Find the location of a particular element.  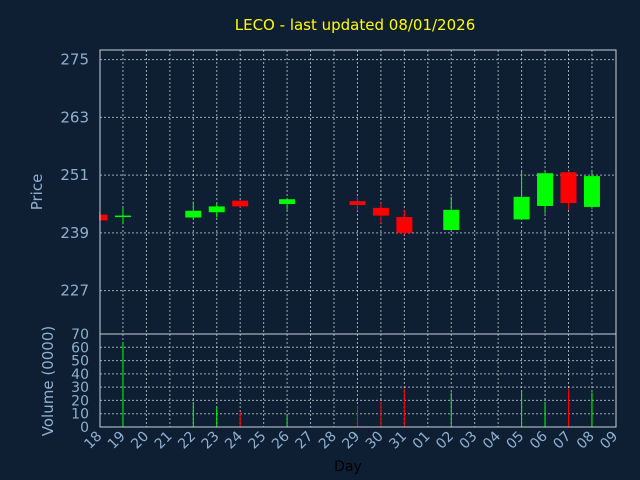

price-axis-label: Price is located at coordinates (37, 192).